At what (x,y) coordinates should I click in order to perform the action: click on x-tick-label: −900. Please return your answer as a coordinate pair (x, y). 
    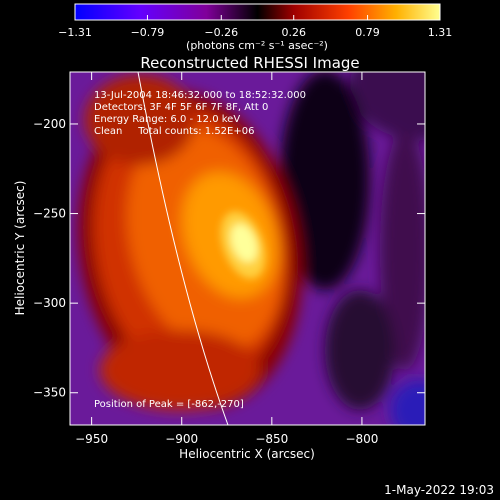
    Looking at the image, I should click on (181, 439).